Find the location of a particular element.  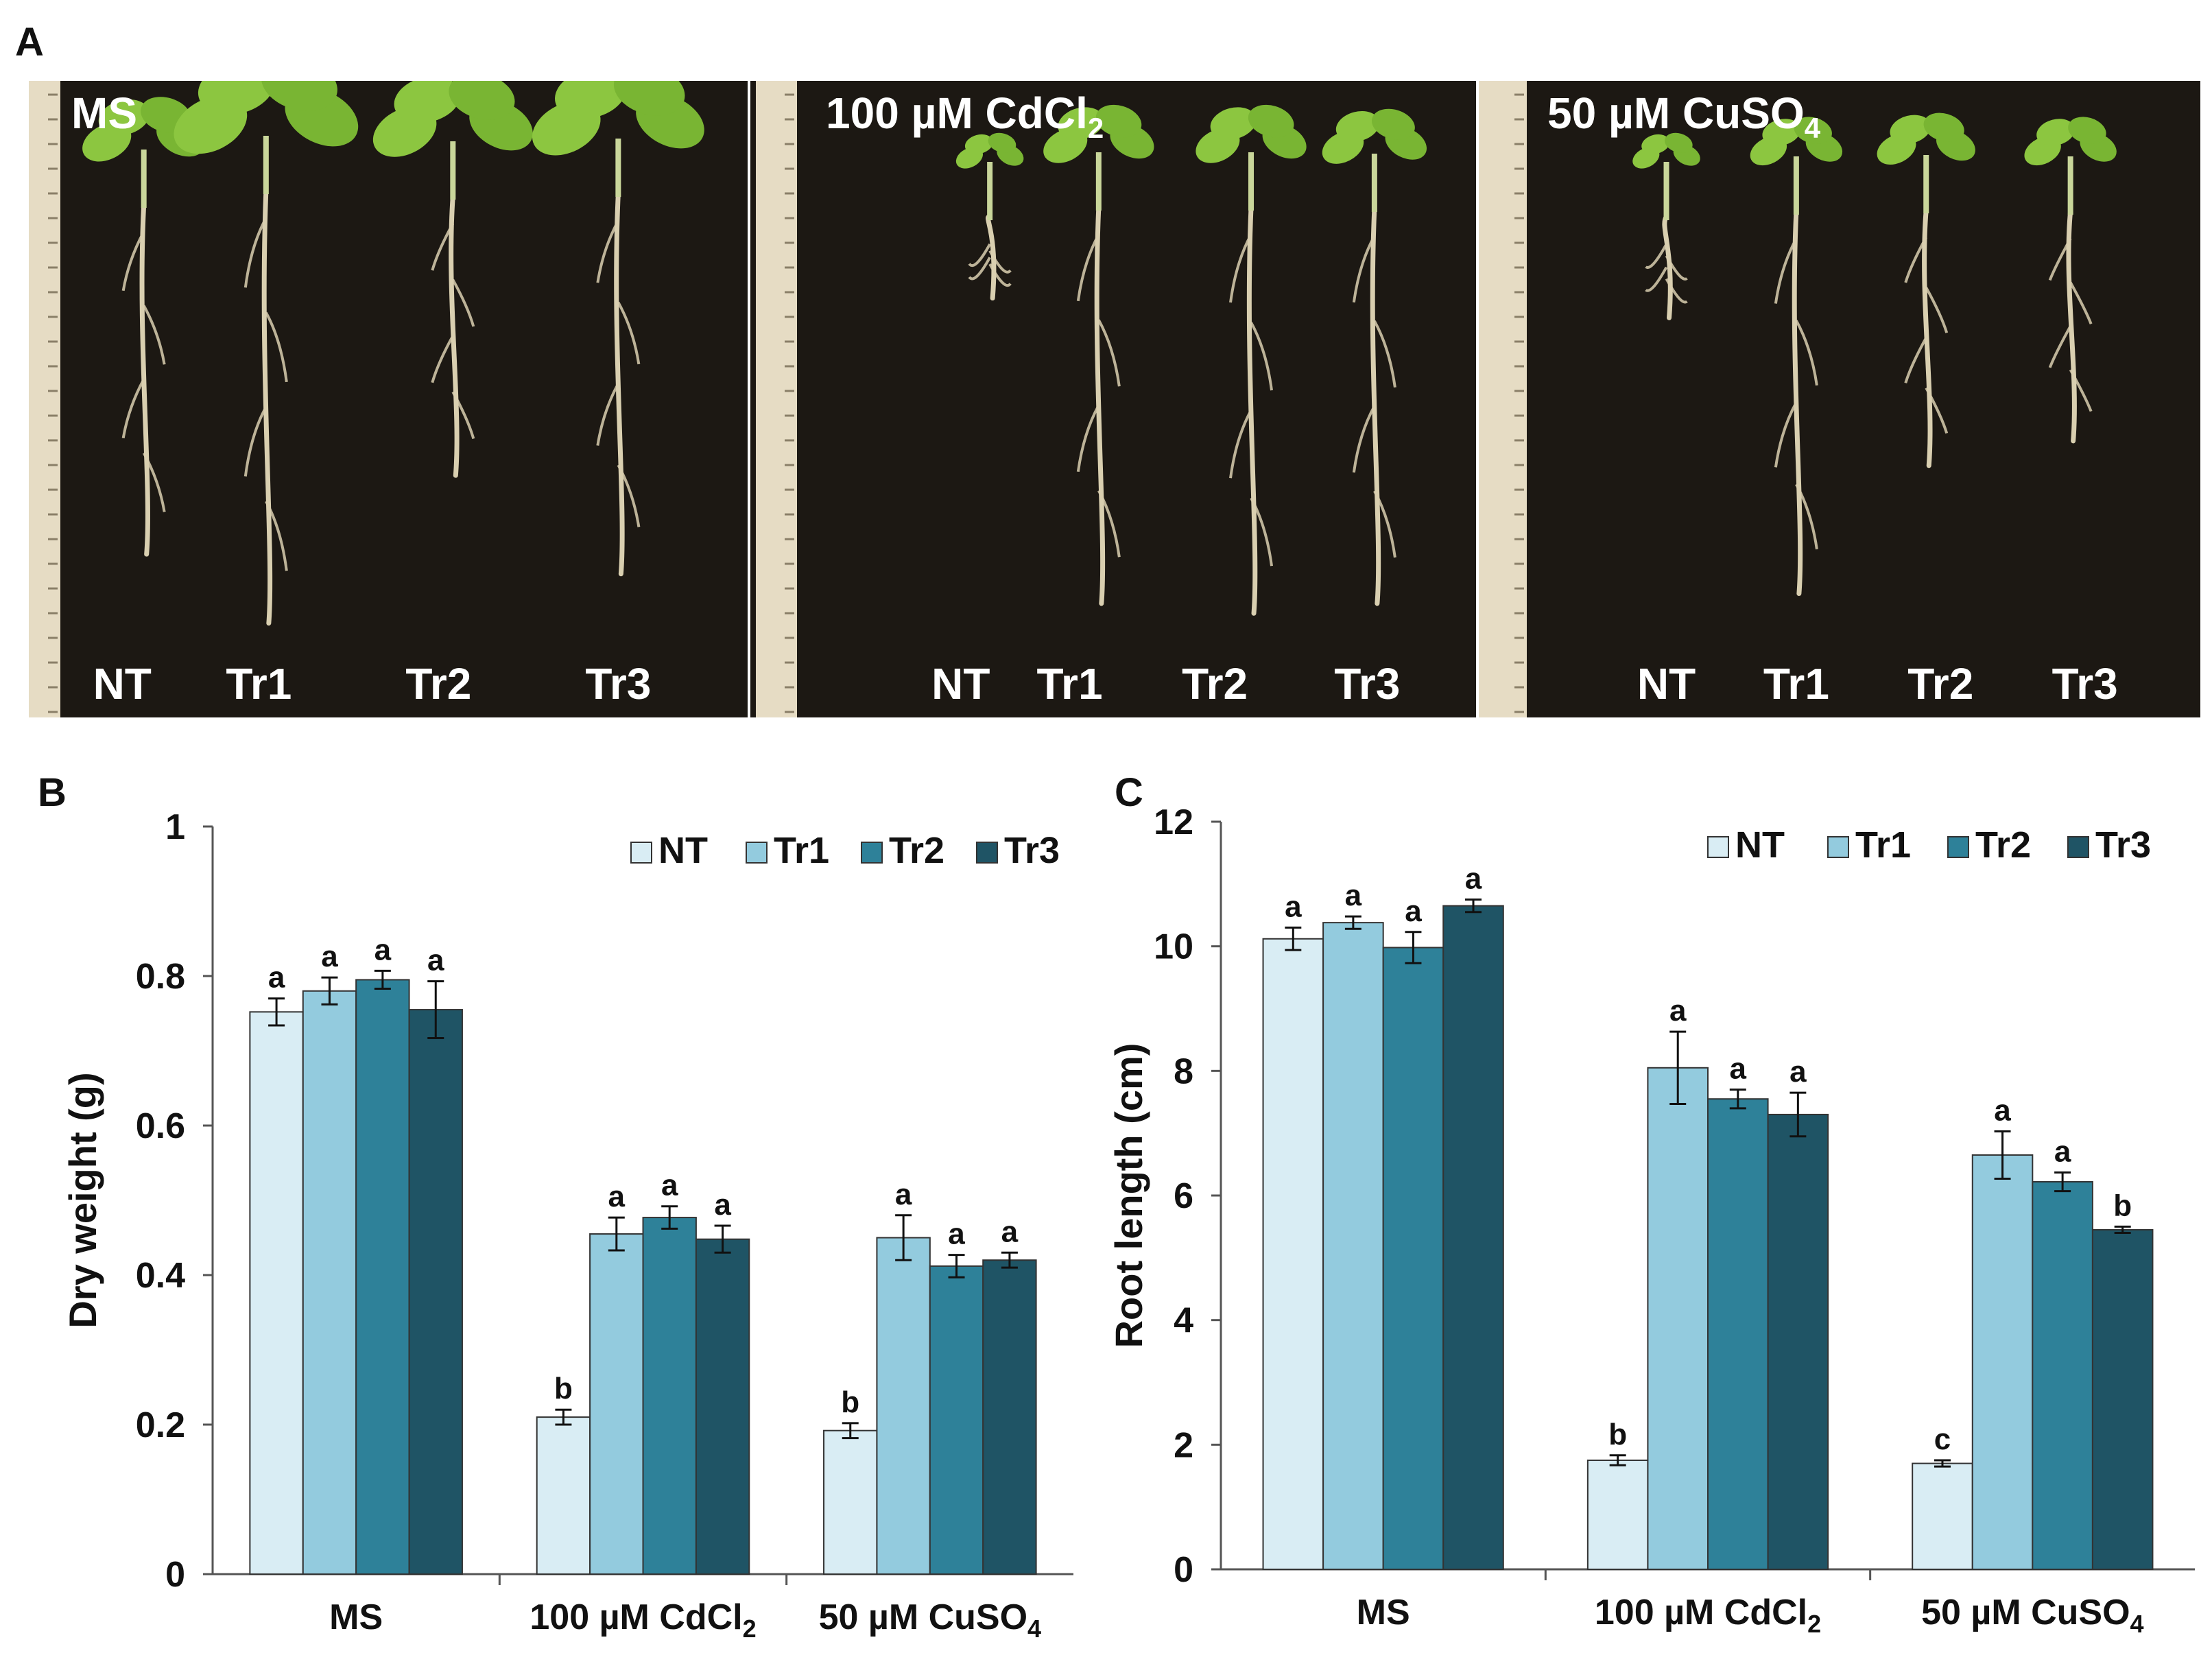

y-tick-label: 6 is located at coordinates (1183, 1196).